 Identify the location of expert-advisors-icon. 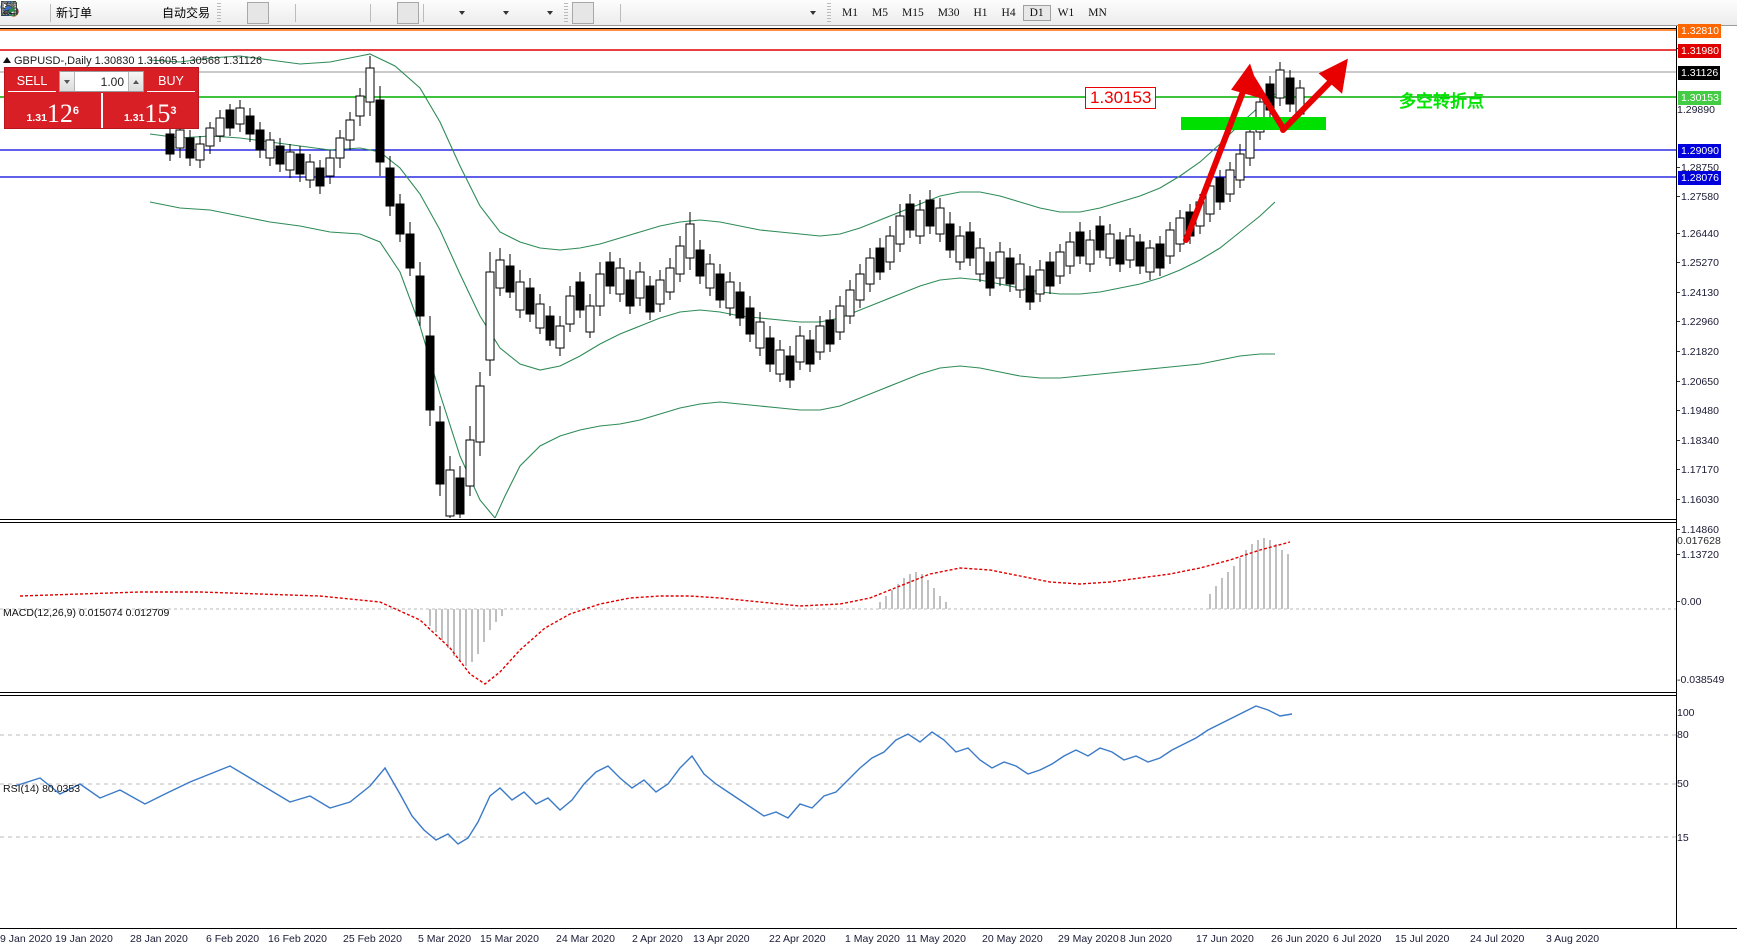
(59, 13).